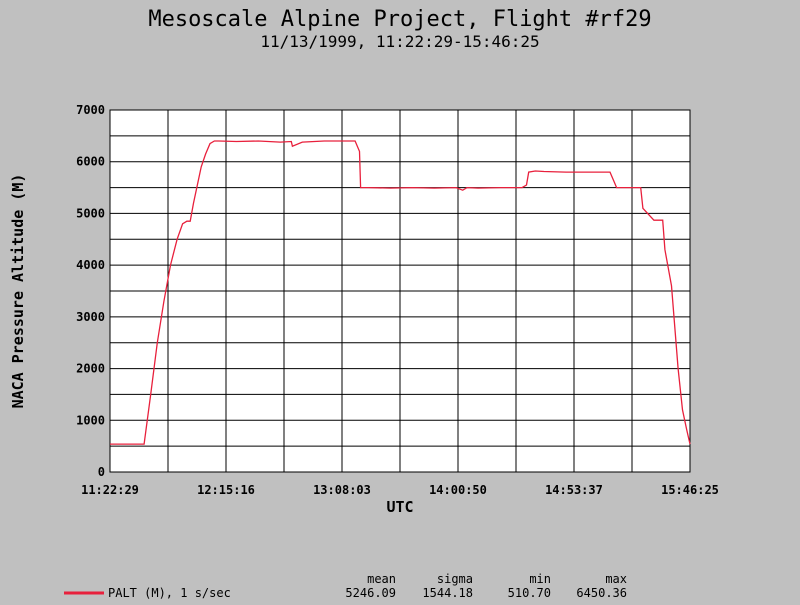 The width and height of the screenshot is (800, 605). Describe the element at coordinates (399, 41) in the screenshot. I see `chart-subtitle: 11/13/1999, 11:22:29-15:46:25` at that location.